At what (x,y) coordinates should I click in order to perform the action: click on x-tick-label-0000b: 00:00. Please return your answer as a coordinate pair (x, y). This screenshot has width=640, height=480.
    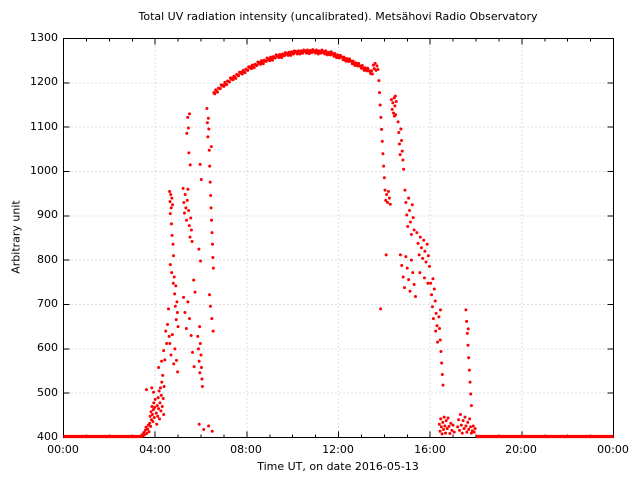
    Looking at the image, I should click on (613, 449).